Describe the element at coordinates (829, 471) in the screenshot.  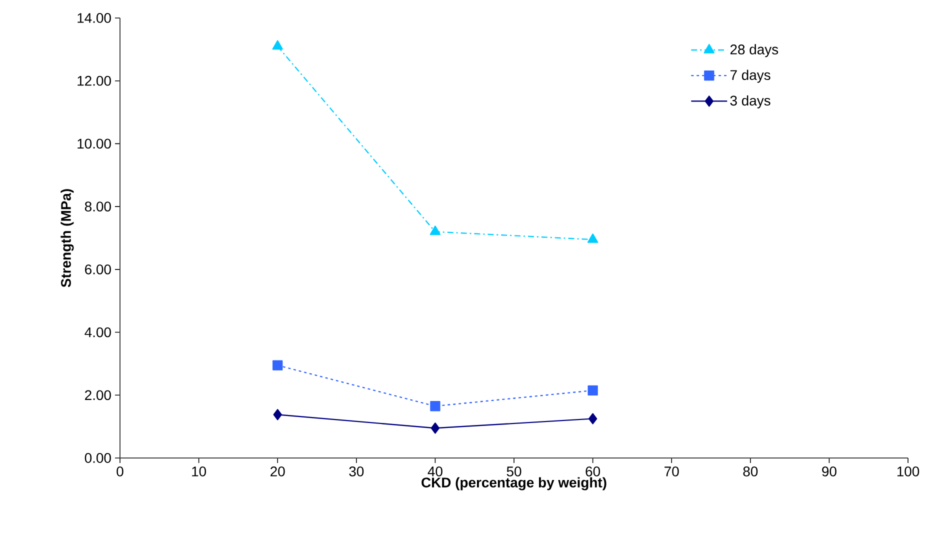
I see `x-tick-label: 90` at that location.